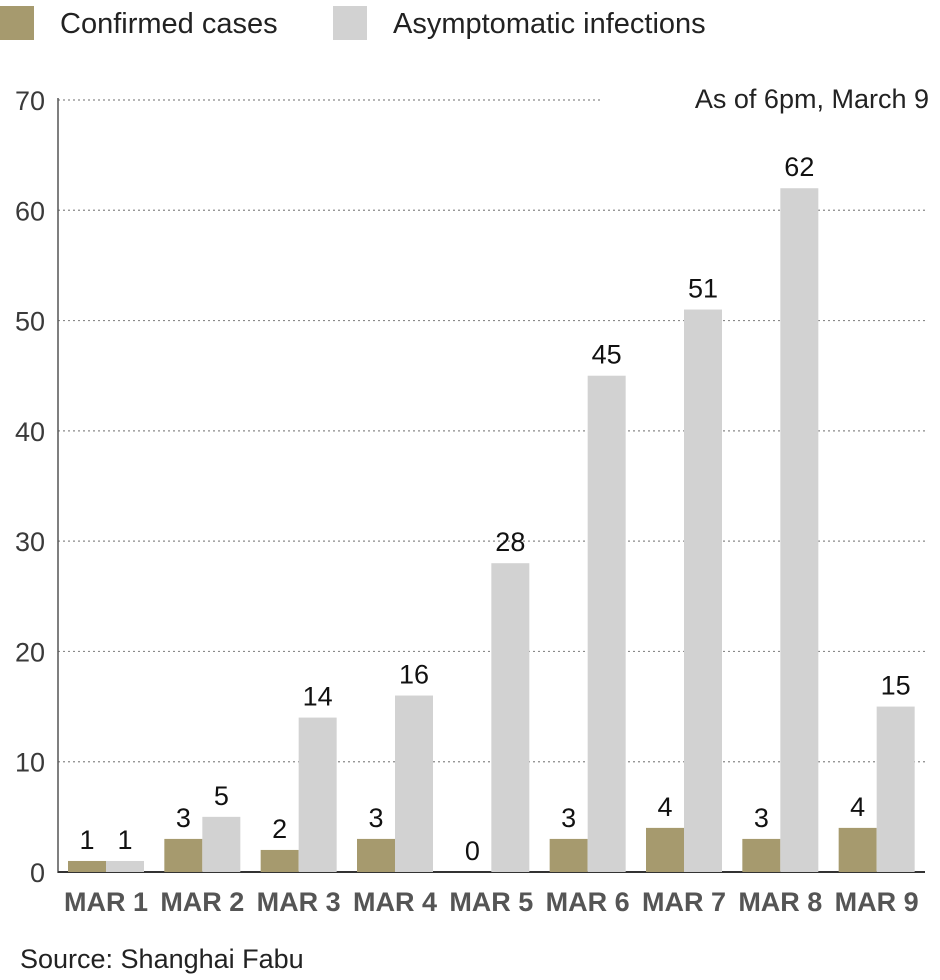 Image resolution: width=940 pixels, height=980 pixels. Describe the element at coordinates (30, 101) in the screenshot. I see `y-tick-label: 70` at that location.